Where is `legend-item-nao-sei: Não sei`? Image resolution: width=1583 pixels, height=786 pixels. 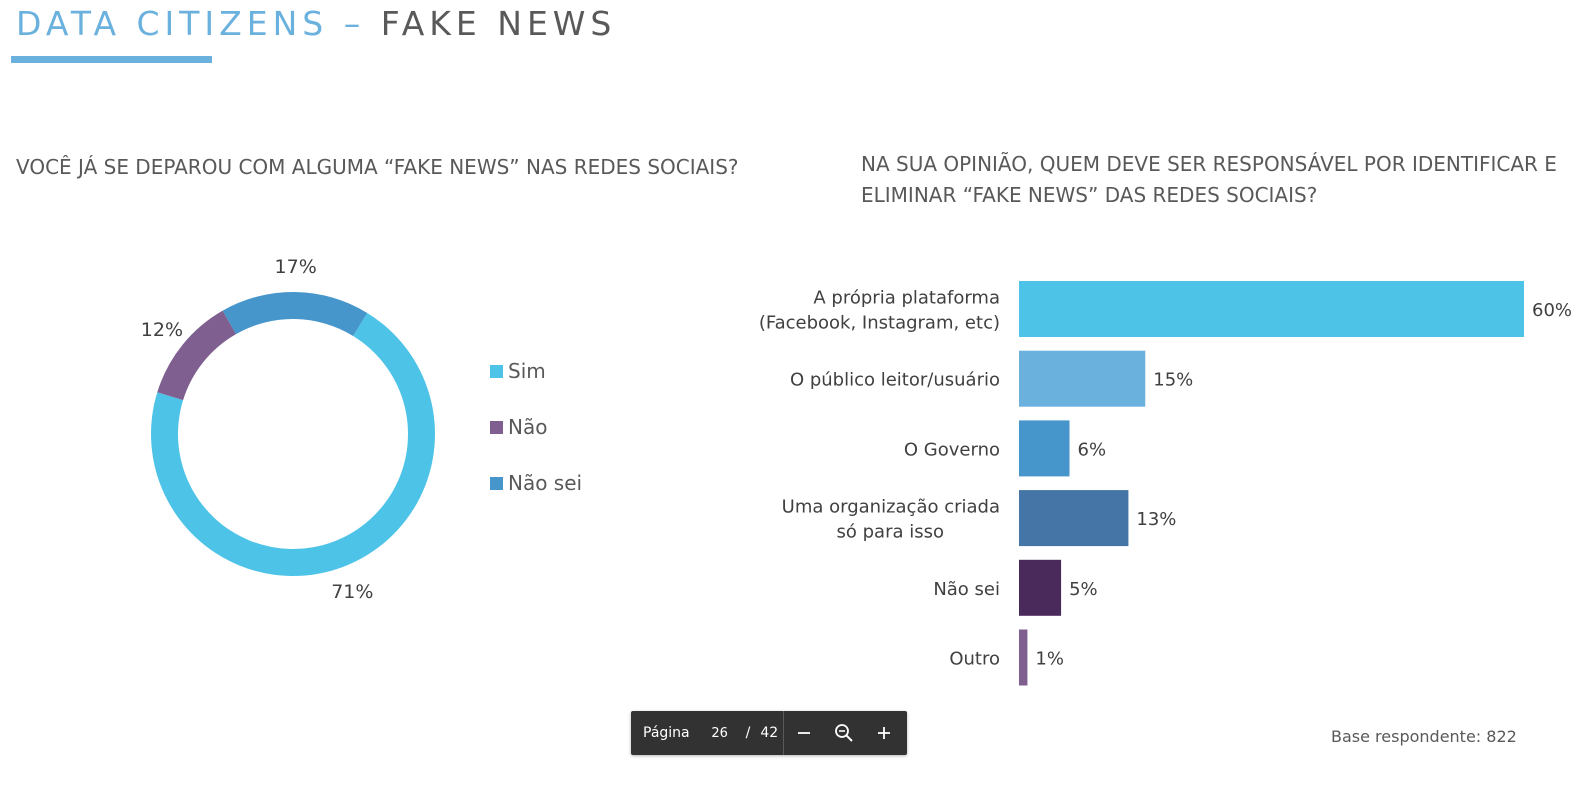
legend-item-nao-sei: Não sei is located at coordinates (536, 483).